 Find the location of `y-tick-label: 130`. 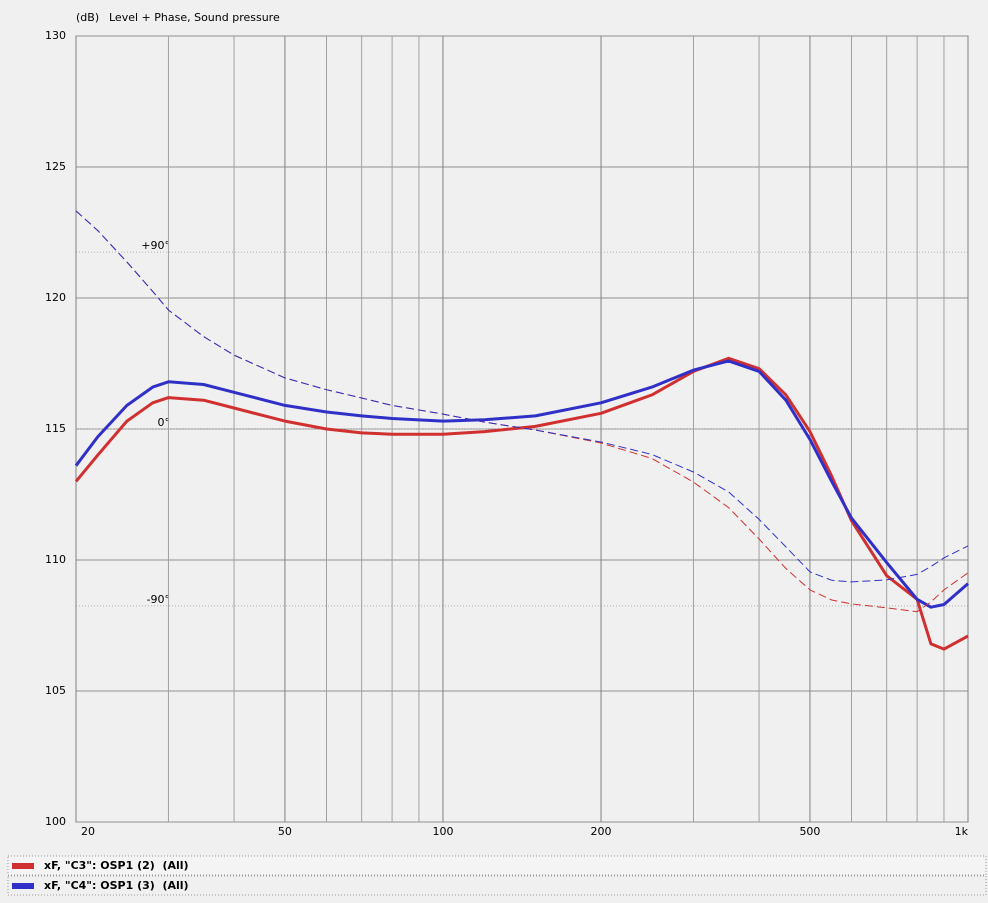

y-tick-label: 130 is located at coordinates (55, 35).